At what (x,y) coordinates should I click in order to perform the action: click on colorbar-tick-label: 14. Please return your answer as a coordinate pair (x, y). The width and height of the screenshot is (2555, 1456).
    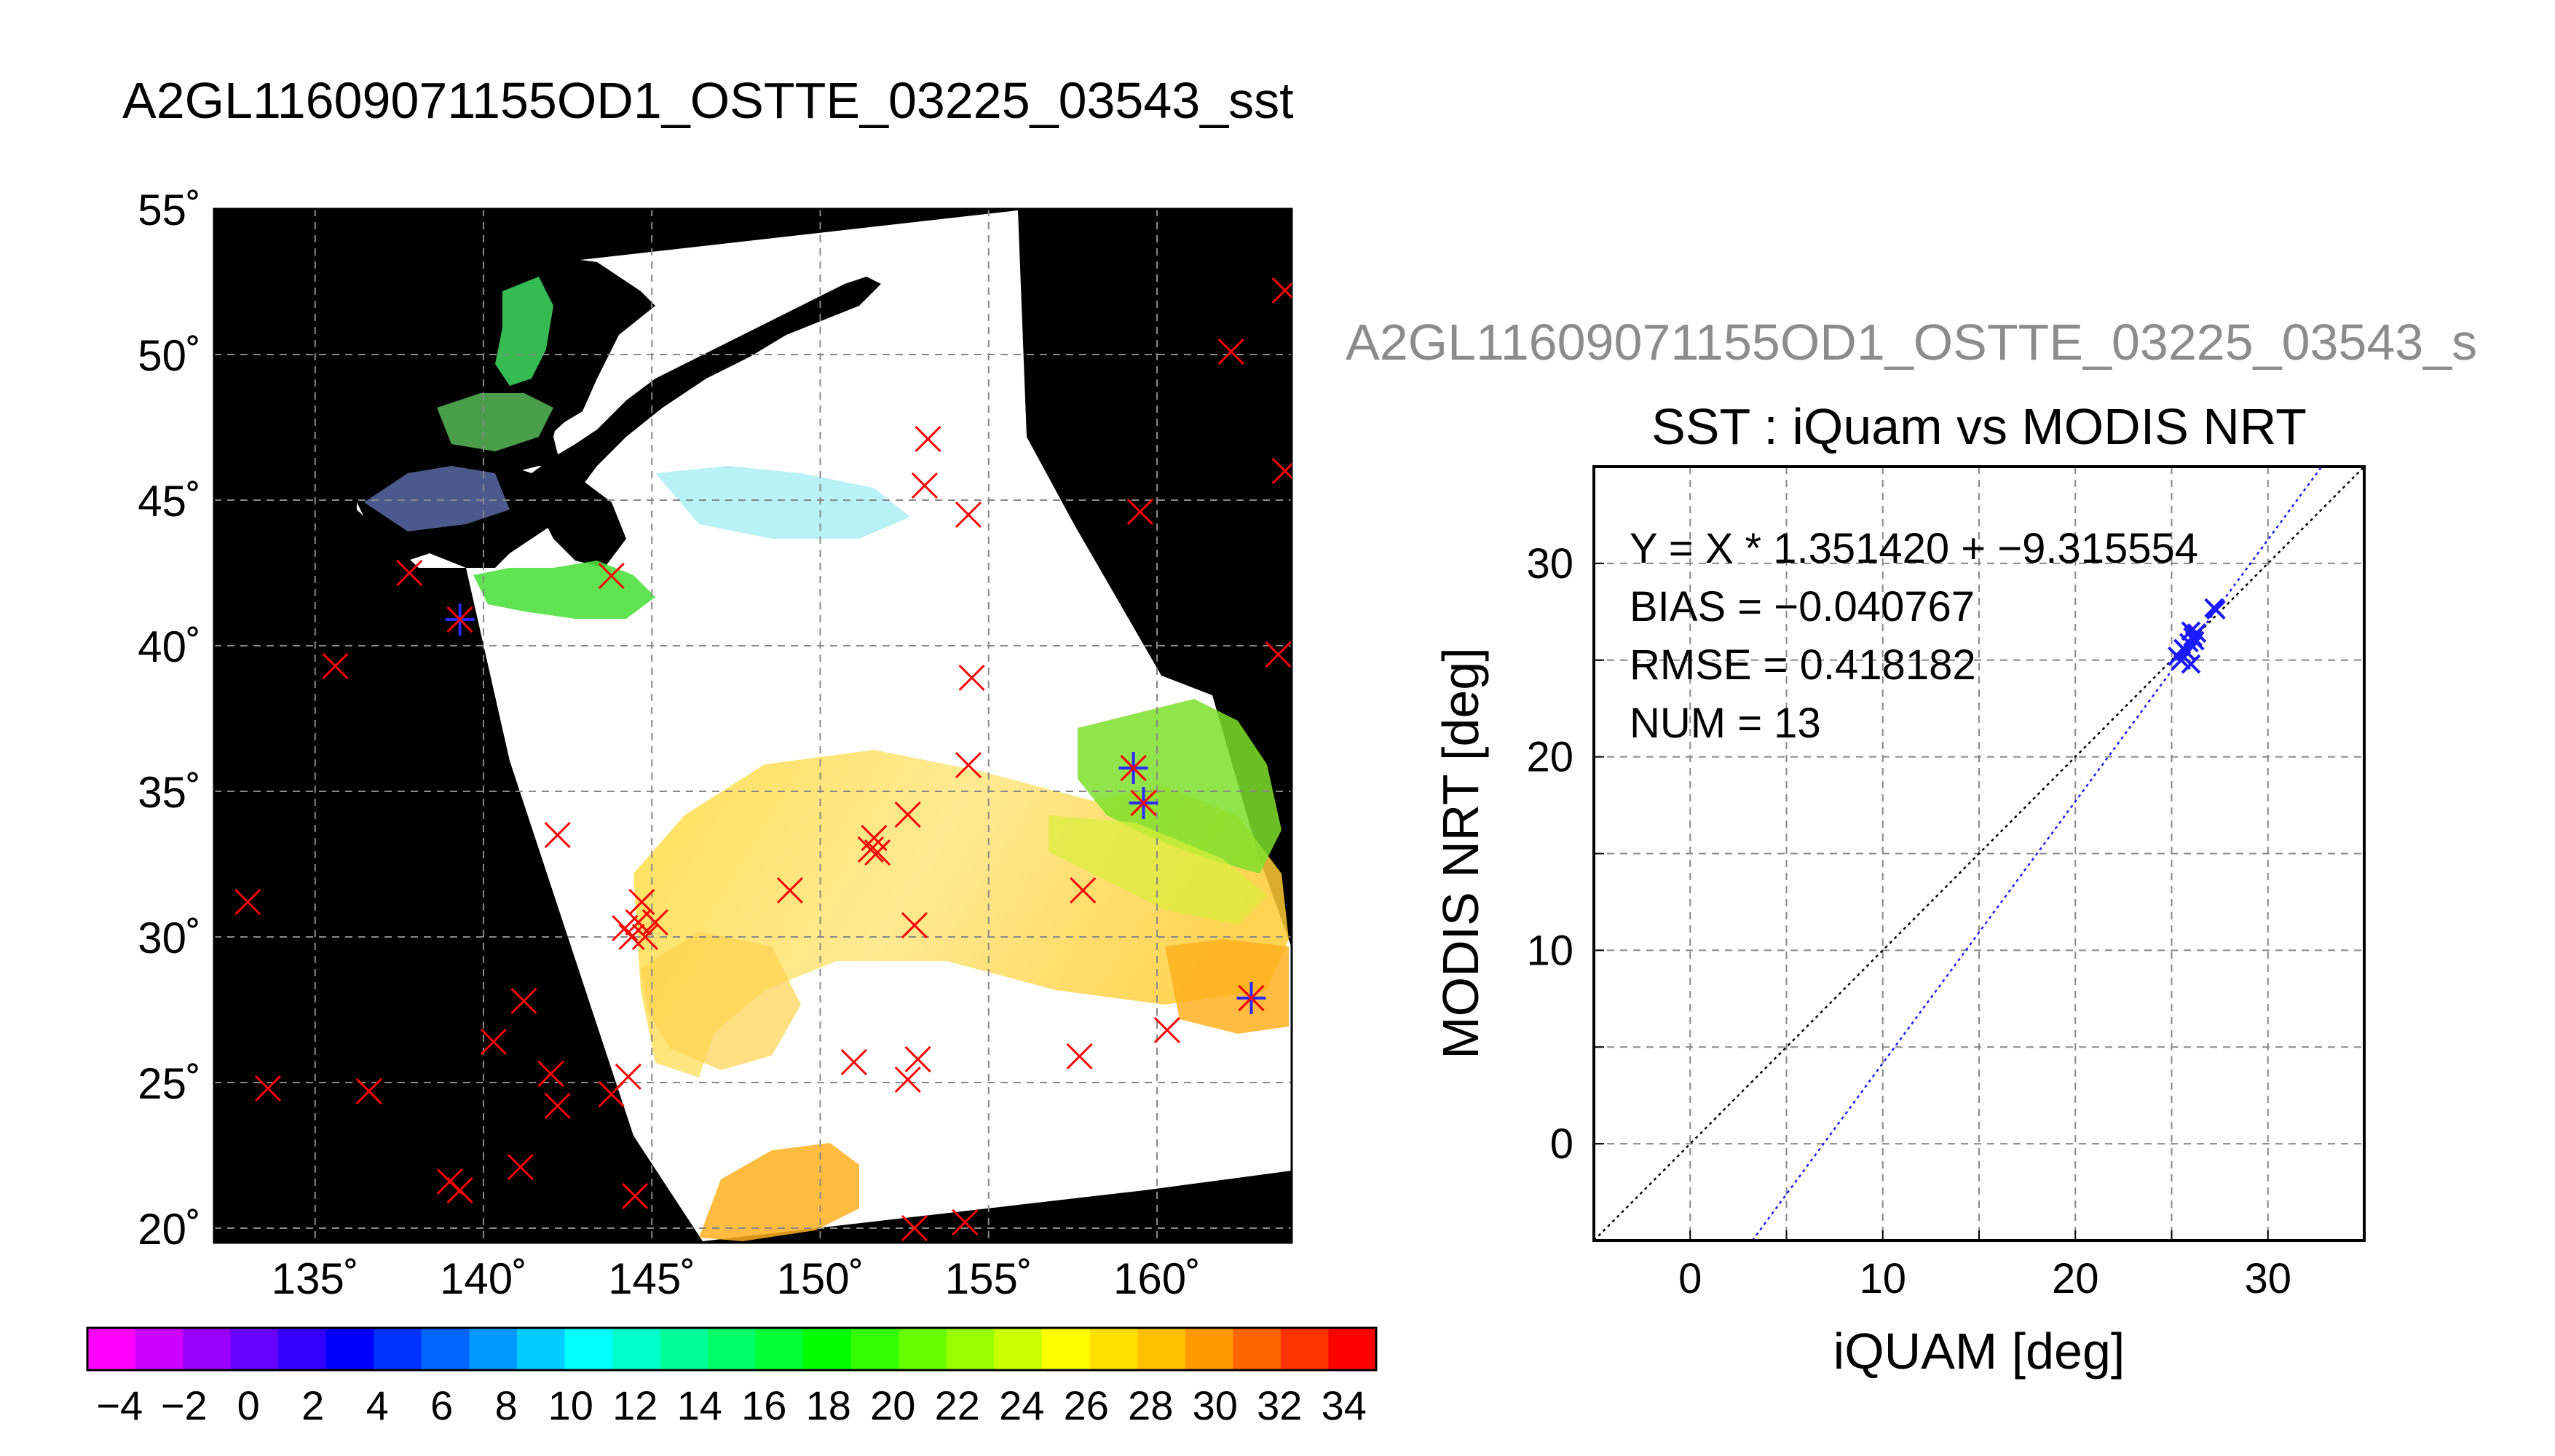
    Looking at the image, I should click on (699, 1405).